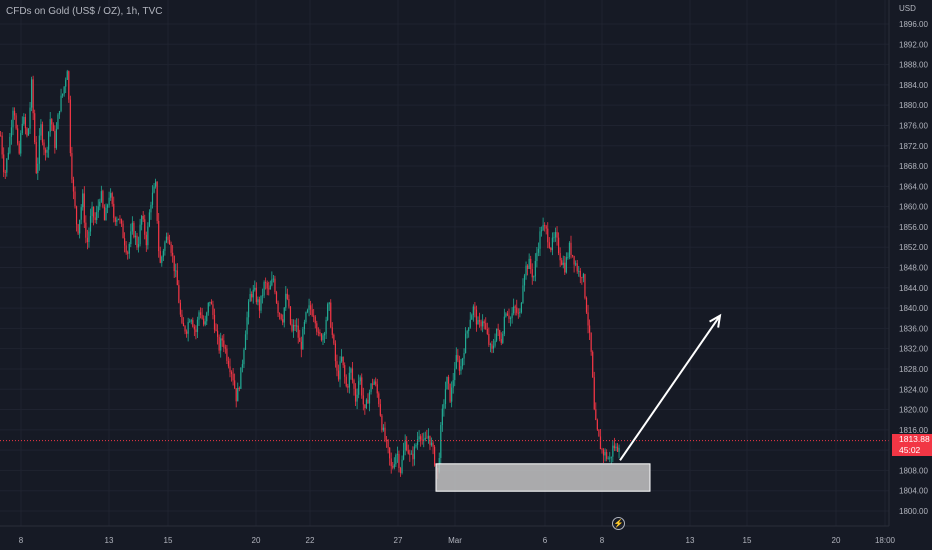  I want to click on symbol-title: CFDs on Gold (US$ / OZ), 1h, TVC, so click(84, 11).